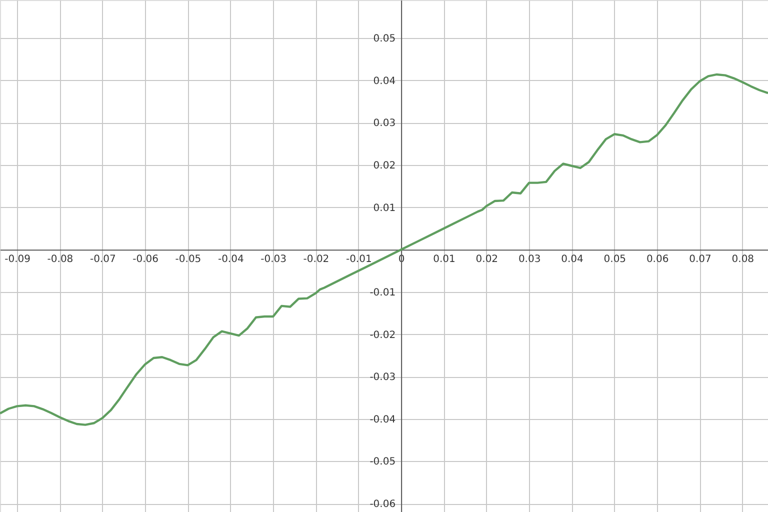 This screenshot has height=512, width=768. Describe the element at coordinates (383, 462) in the screenshot. I see `y-tick-label: -0.05` at that location.